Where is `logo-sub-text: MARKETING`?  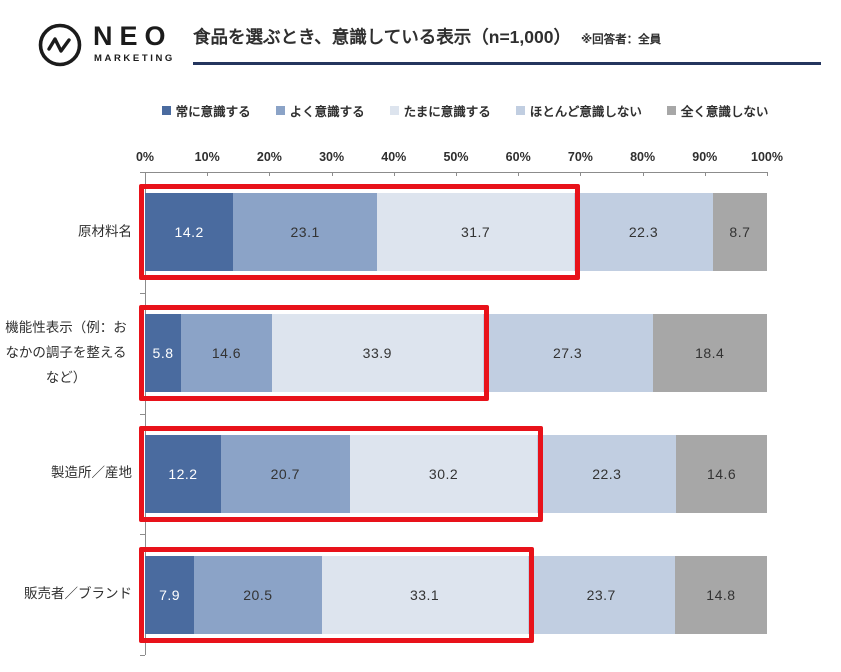
logo-sub-text: MARKETING is located at coordinates (134, 58).